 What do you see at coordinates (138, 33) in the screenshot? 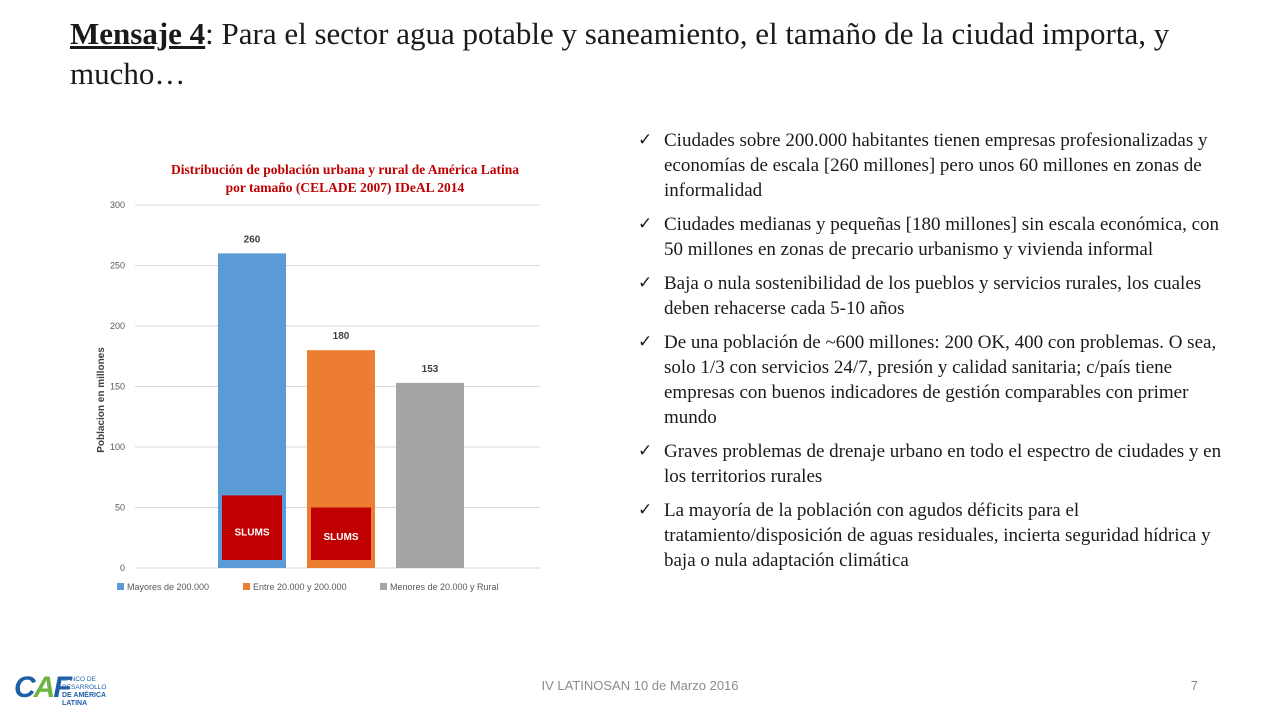
I see `slide-title-lead: Mensaje 4` at bounding box center [138, 33].